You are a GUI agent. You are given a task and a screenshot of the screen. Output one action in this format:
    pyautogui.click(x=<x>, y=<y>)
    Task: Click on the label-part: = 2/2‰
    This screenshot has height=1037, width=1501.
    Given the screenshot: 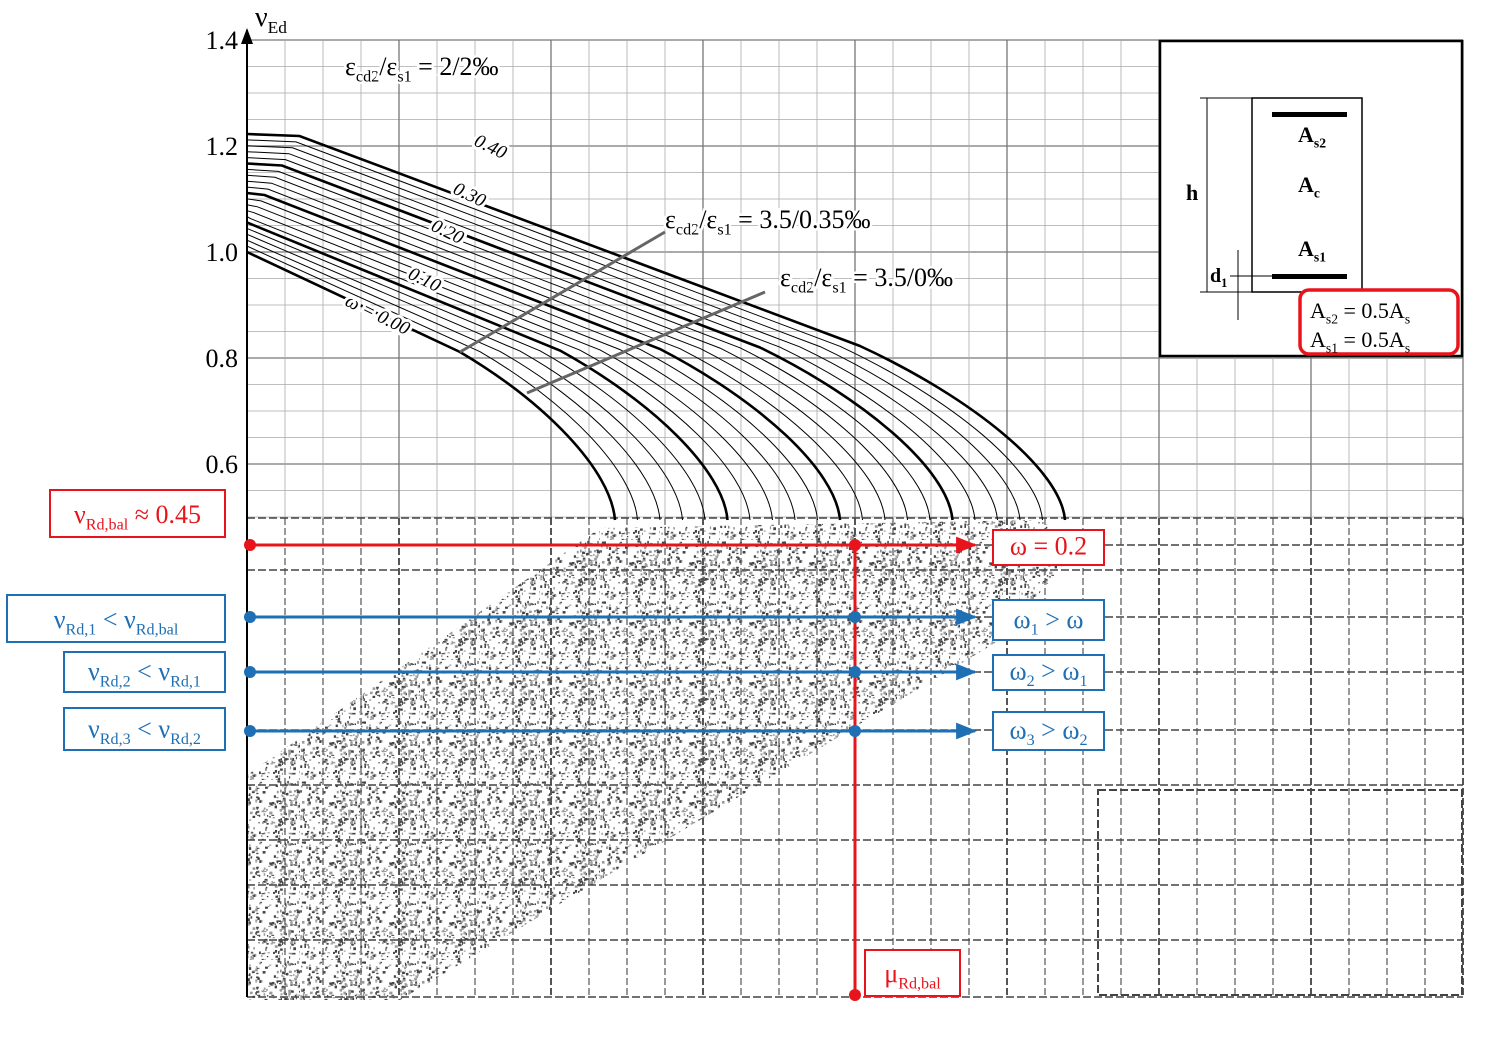 What is the action you would take?
    pyautogui.click(x=455, y=66)
    